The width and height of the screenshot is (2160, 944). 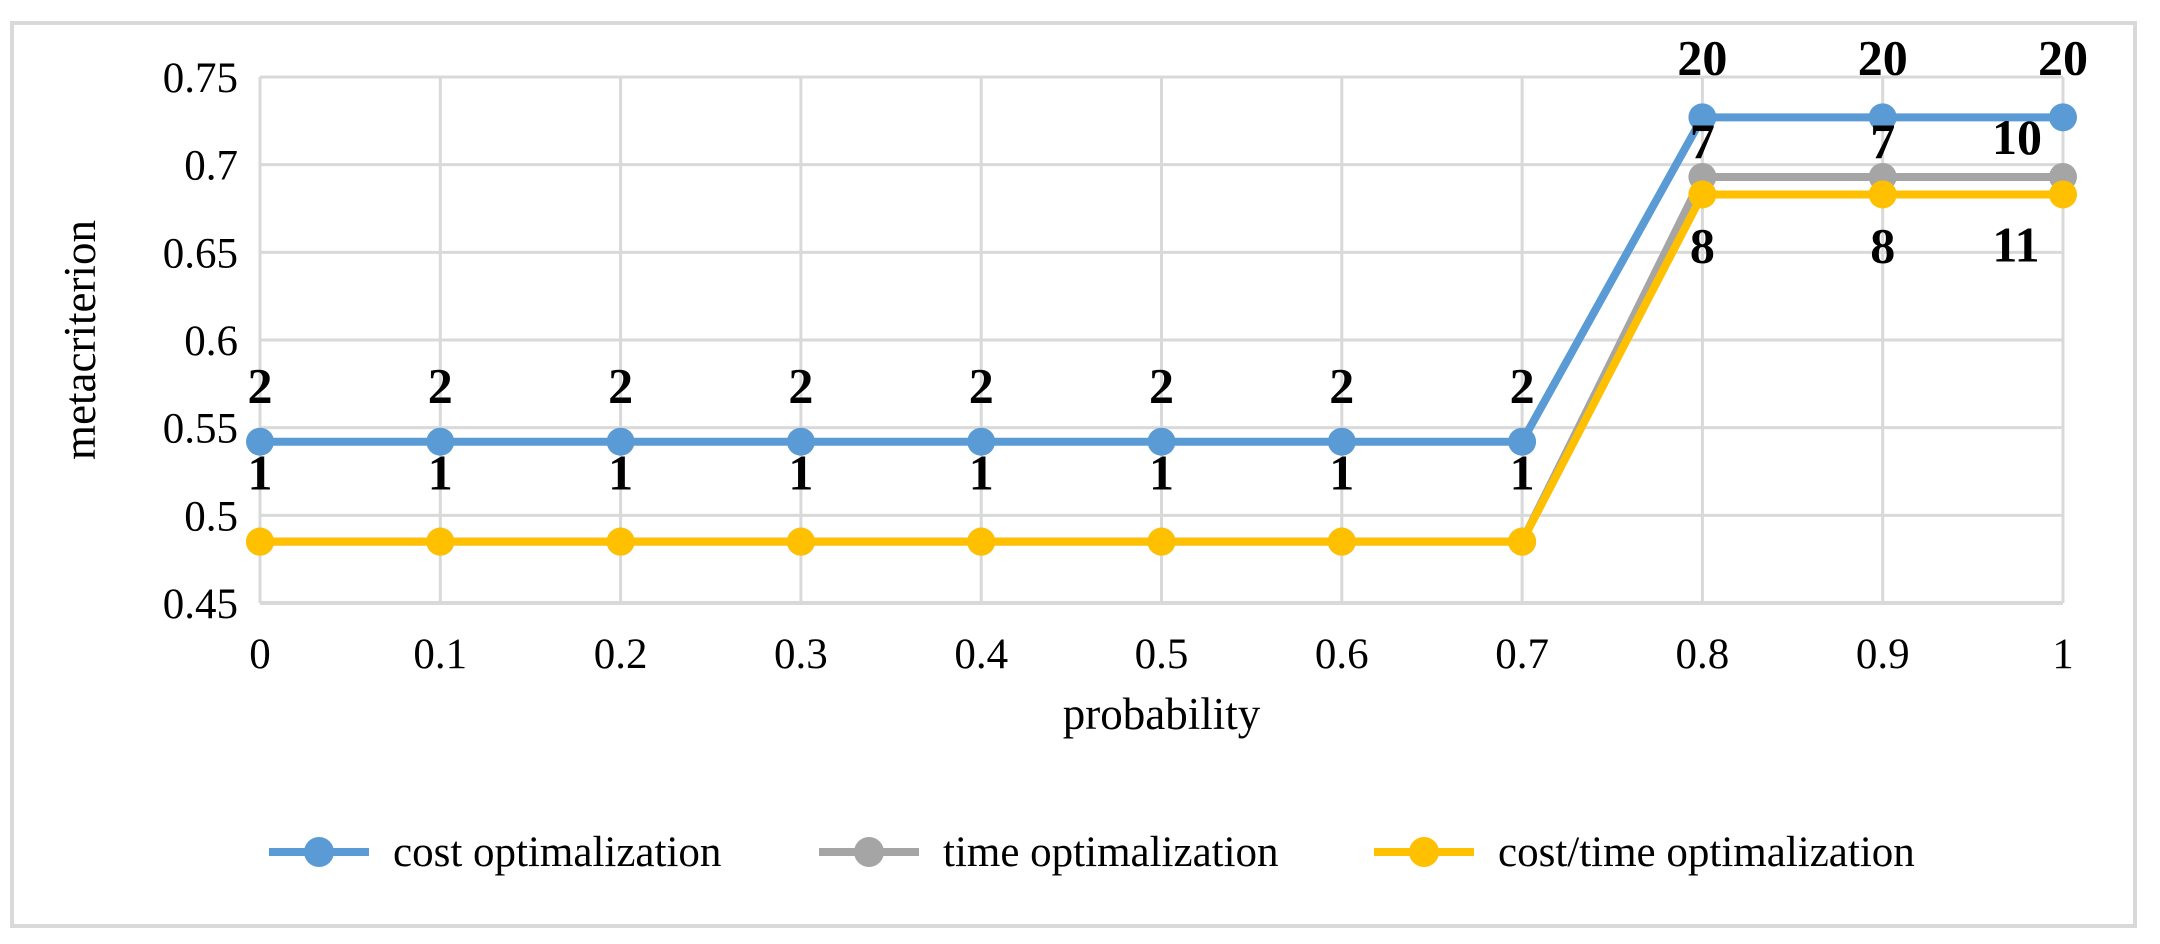 I want to click on x-axis-tick-label: 0.1, so click(x=440, y=654).